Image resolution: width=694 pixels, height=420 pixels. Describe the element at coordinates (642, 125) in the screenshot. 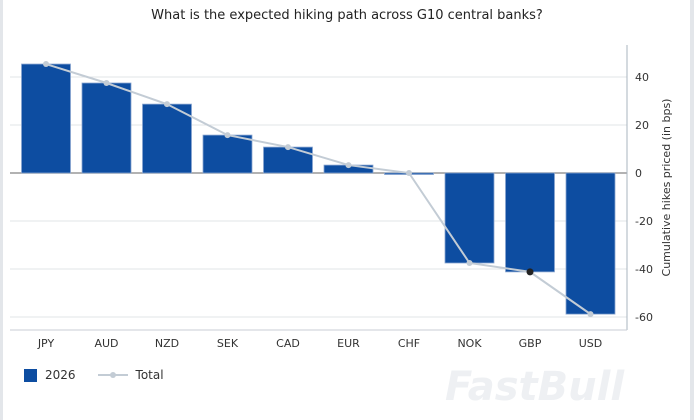

I see `y-tick-label: 20` at that location.